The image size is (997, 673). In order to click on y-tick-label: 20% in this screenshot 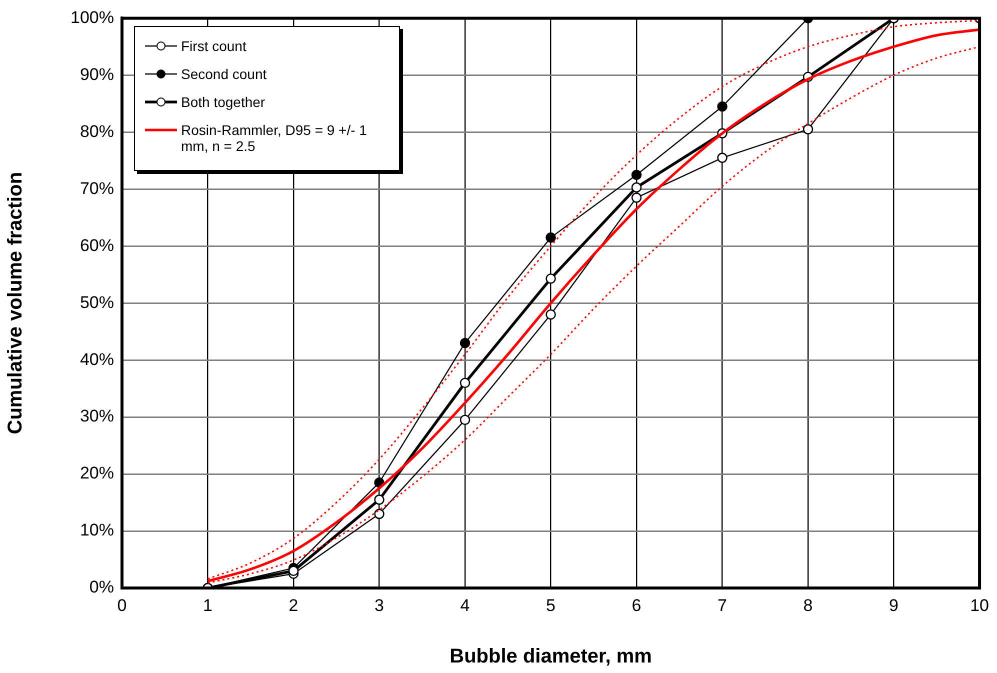, I will do `click(97, 473)`.